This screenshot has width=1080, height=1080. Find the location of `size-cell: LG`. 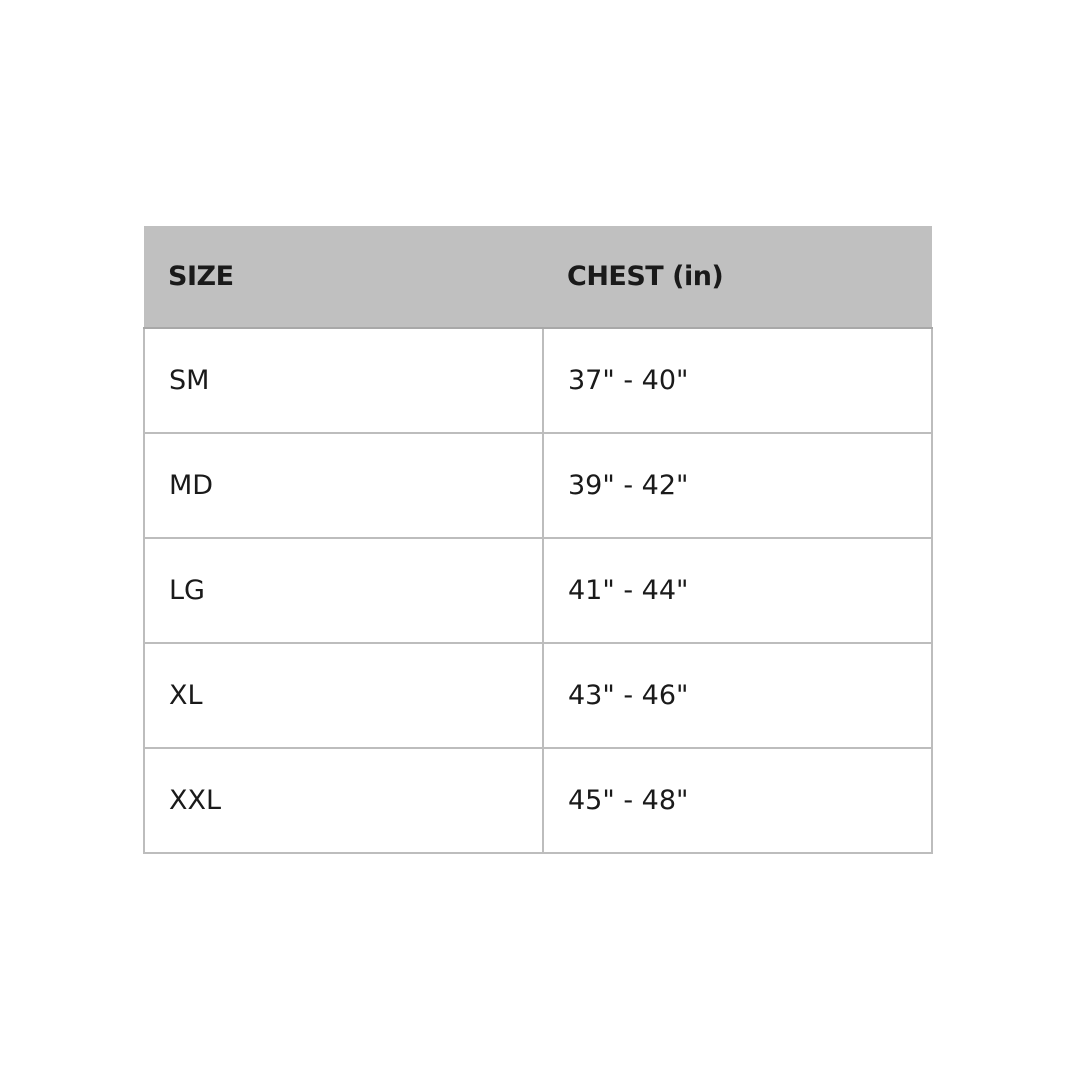

size-cell: LG is located at coordinates (343, 590).